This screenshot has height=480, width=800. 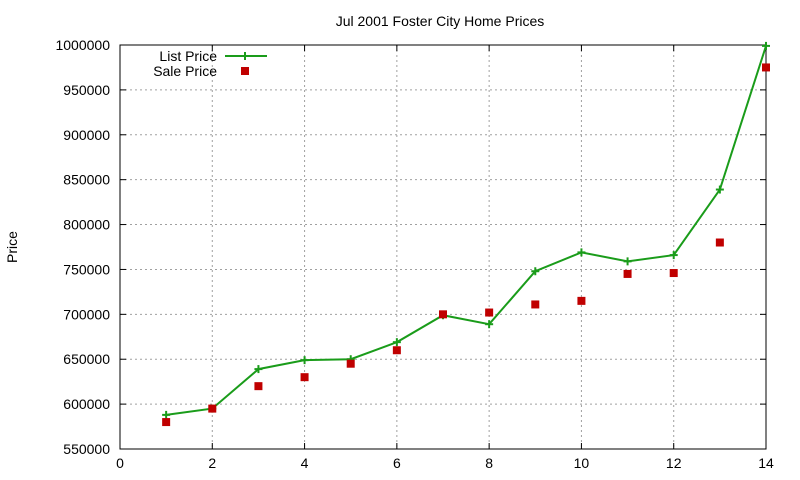 I want to click on y-tick-label: 950000, so click(x=86, y=90).